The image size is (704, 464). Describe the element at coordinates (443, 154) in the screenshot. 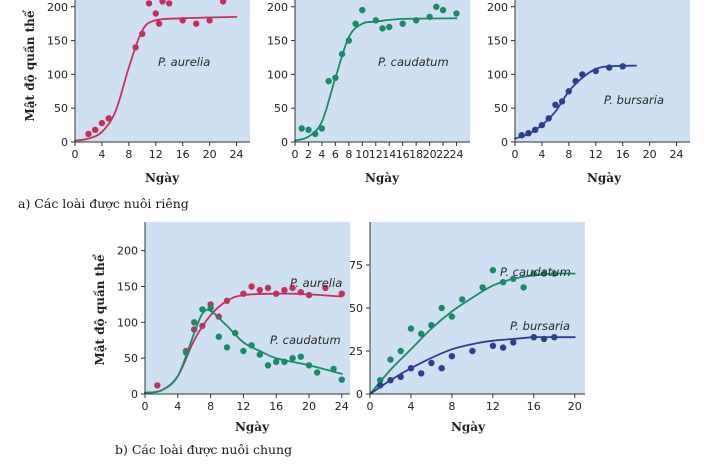

I see `x-tick-label: 22` at that location.